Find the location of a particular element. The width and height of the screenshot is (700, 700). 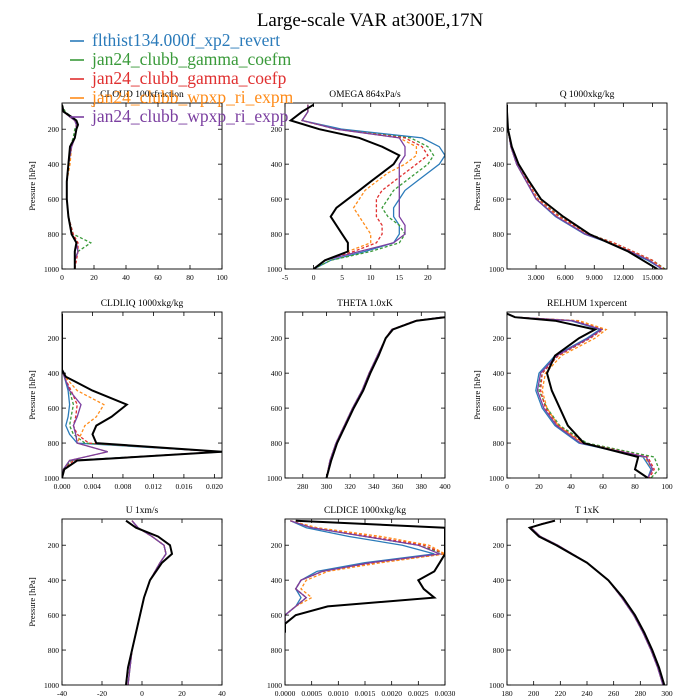

x-tick-label: 0.000 is located at coordinates (62, 486).